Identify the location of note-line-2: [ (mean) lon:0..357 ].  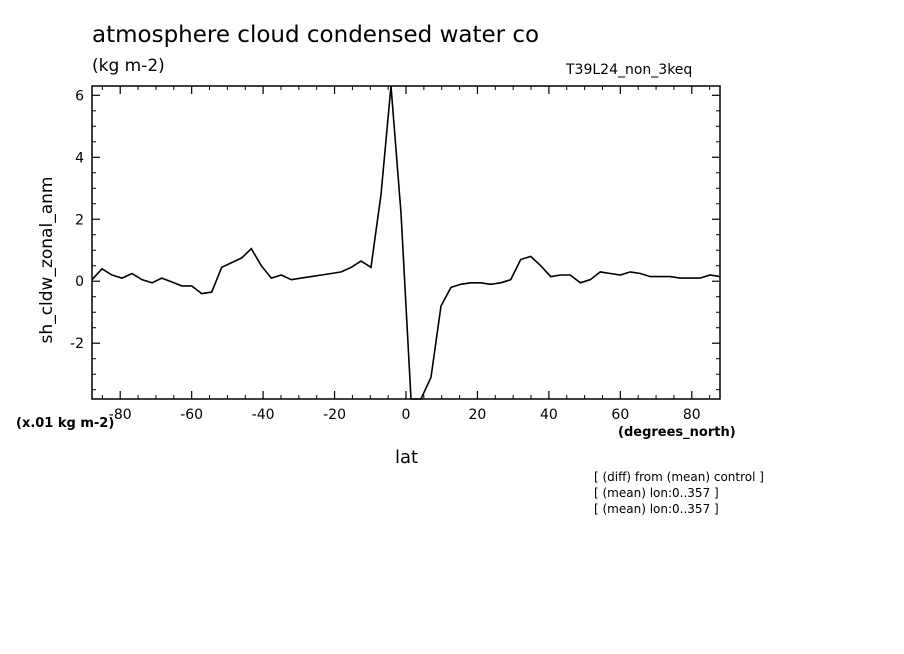
(656, 493).